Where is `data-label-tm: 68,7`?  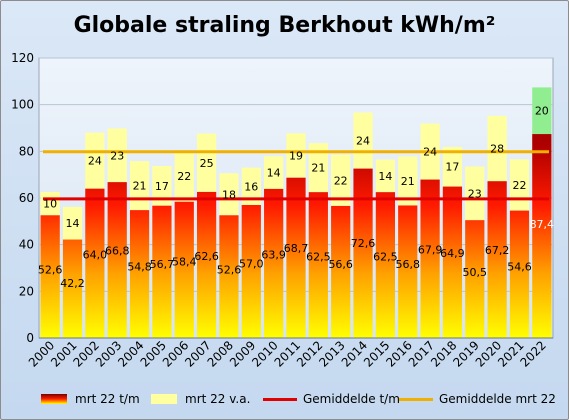 data-label-tm: 68,7 is located at coordinates (296, 248).